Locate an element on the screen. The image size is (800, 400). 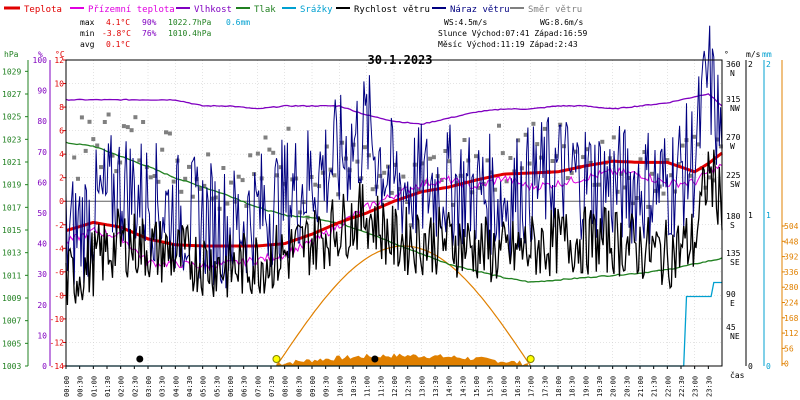
legend-label-vlhkost: Vlhkost is located at coordinates (213, 10).